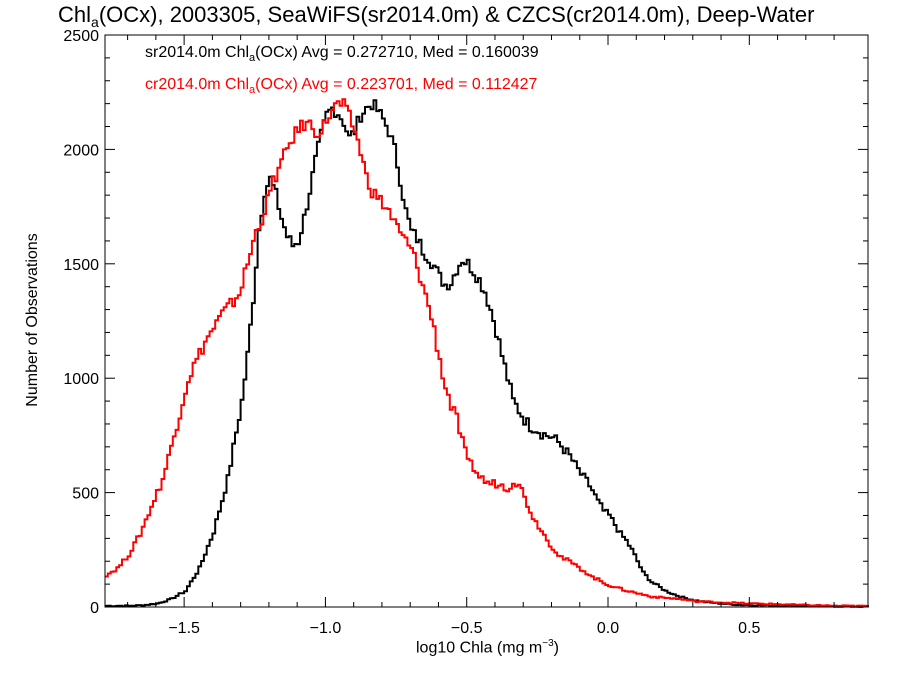 The height and width of the screenshot is (675, 900). Describe the element at coordinates (749, 628) in the screenshot. I see `x-tick-label: 0.5` at that location.